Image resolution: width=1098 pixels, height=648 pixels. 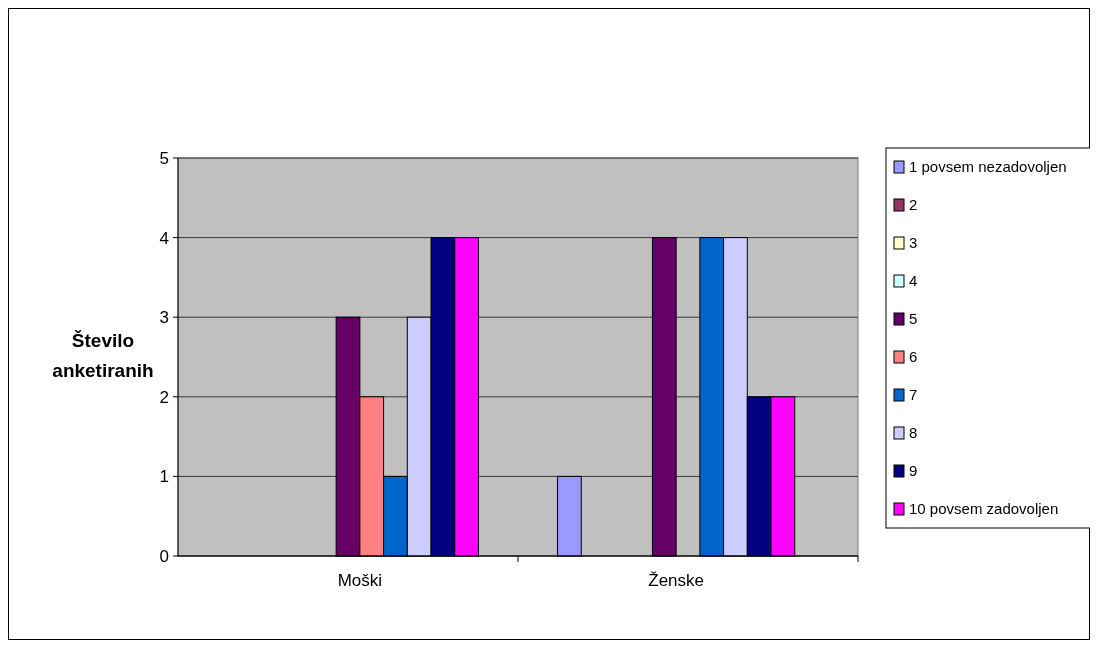 I want to click on legend-label: 1 povsem nezadovoljen, so click(x=988, y=167).